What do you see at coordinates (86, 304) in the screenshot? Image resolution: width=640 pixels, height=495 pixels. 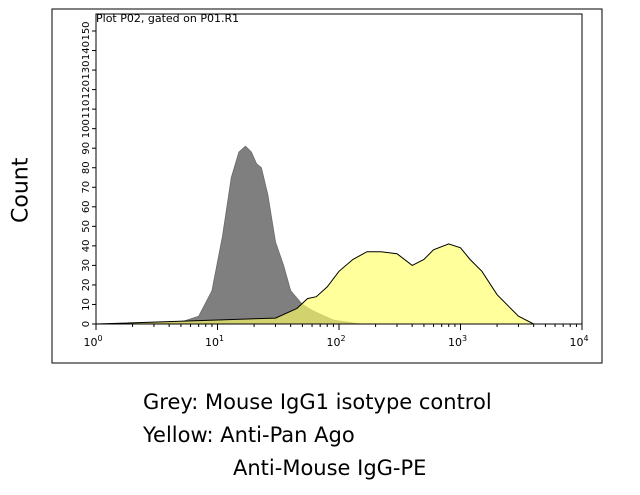 I see `y-tick-label: 10` at bounding box center [86, 304].